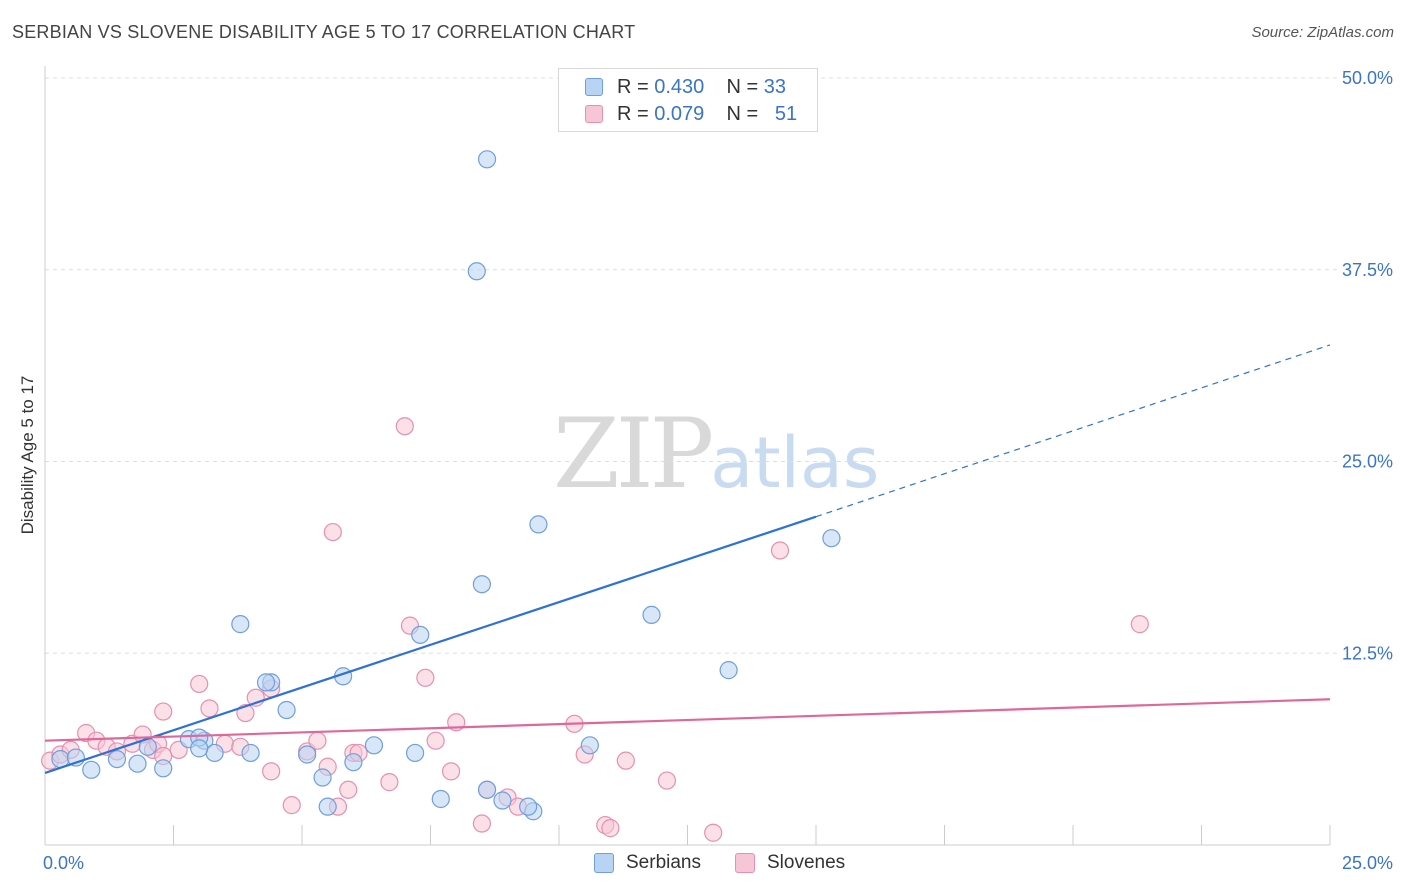 The height and width of the screenshot is (892, 1406). I want to click on legend-row-serbians: R = 0.430 N = 33, so click(685, 87).